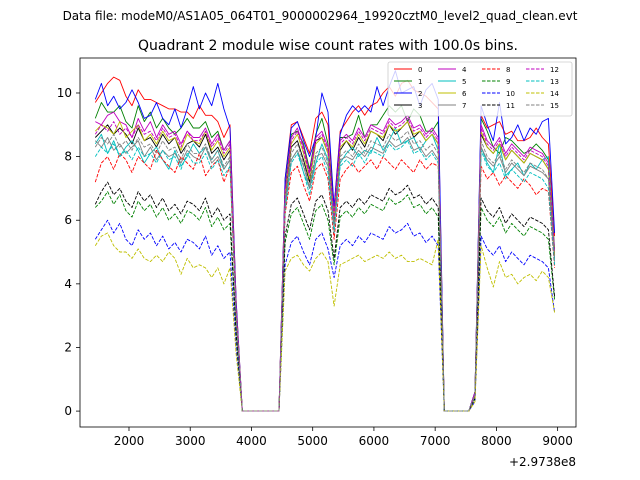 The image size is (640, 480). Describe the element at coordinates (64, 93) in the screenshot. I see `y-tick-label: 10` at that location.